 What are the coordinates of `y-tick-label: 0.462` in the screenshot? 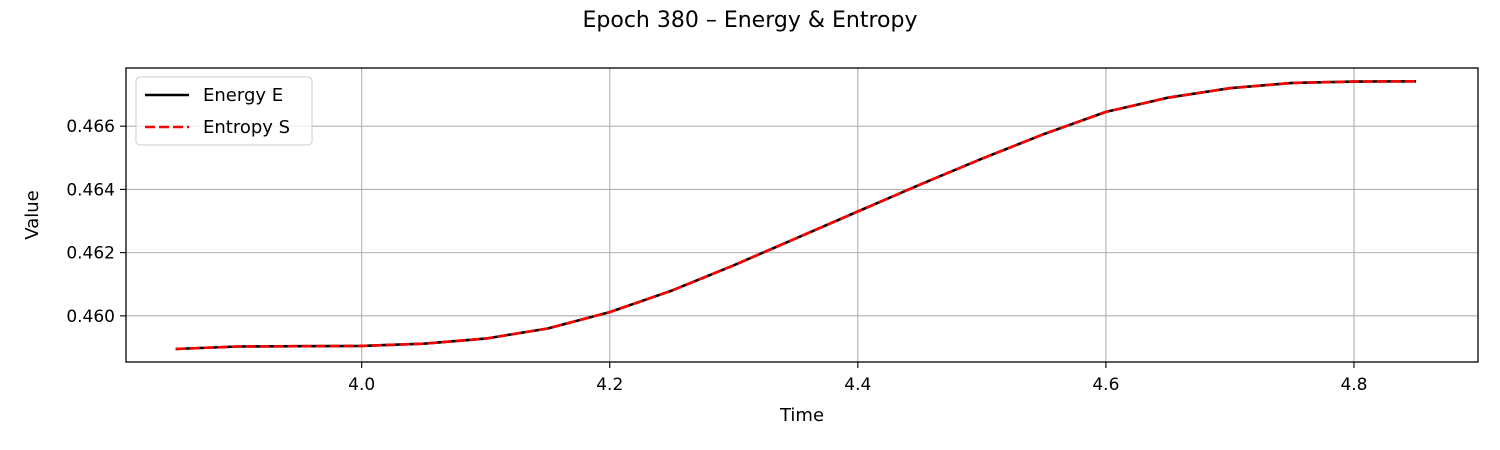 It's located at (90, 254).